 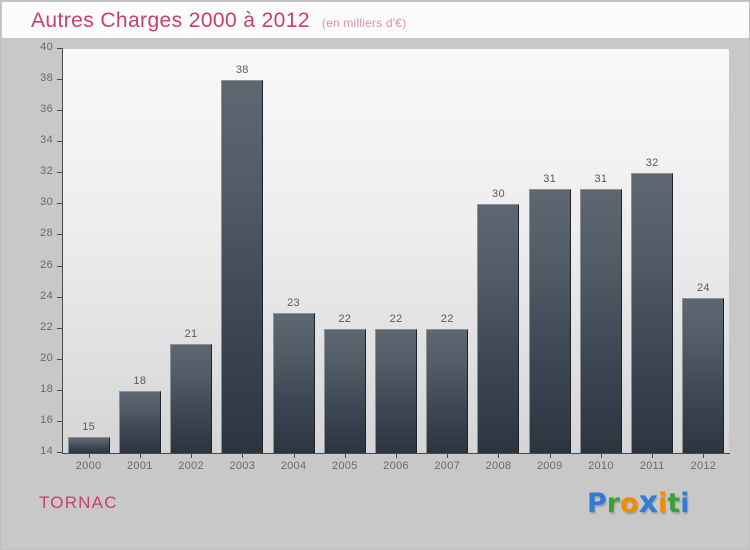 I want to click on bar-value-label: 32, so click(x=652, y=163).